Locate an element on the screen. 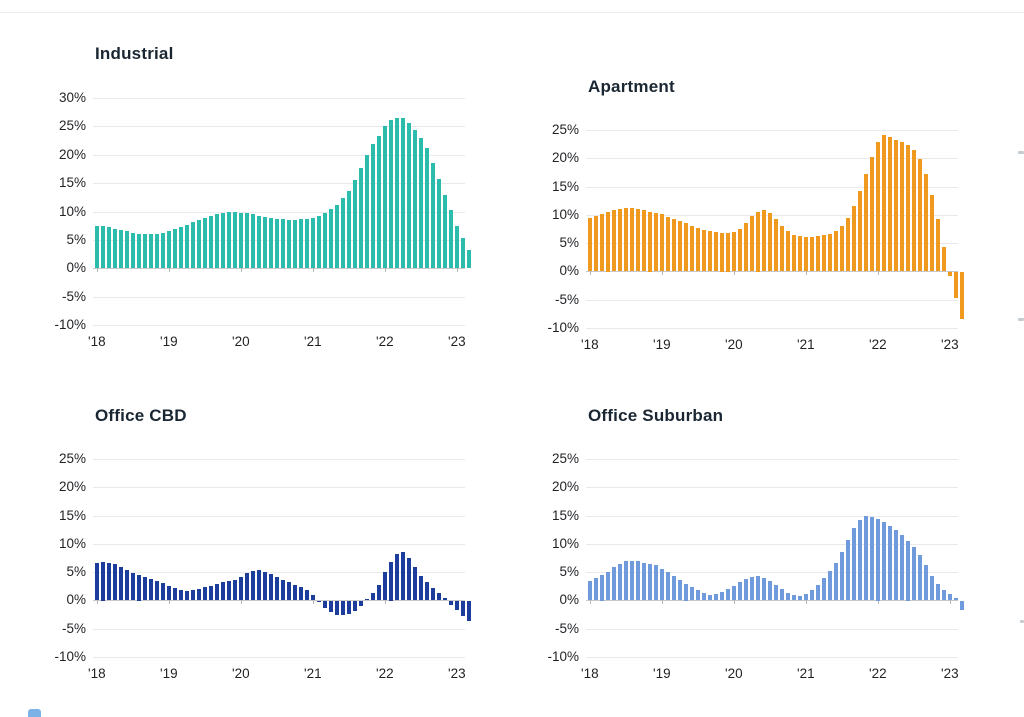  chart-title-office-cbd: Office CBD is located at coordinates (141, 415).